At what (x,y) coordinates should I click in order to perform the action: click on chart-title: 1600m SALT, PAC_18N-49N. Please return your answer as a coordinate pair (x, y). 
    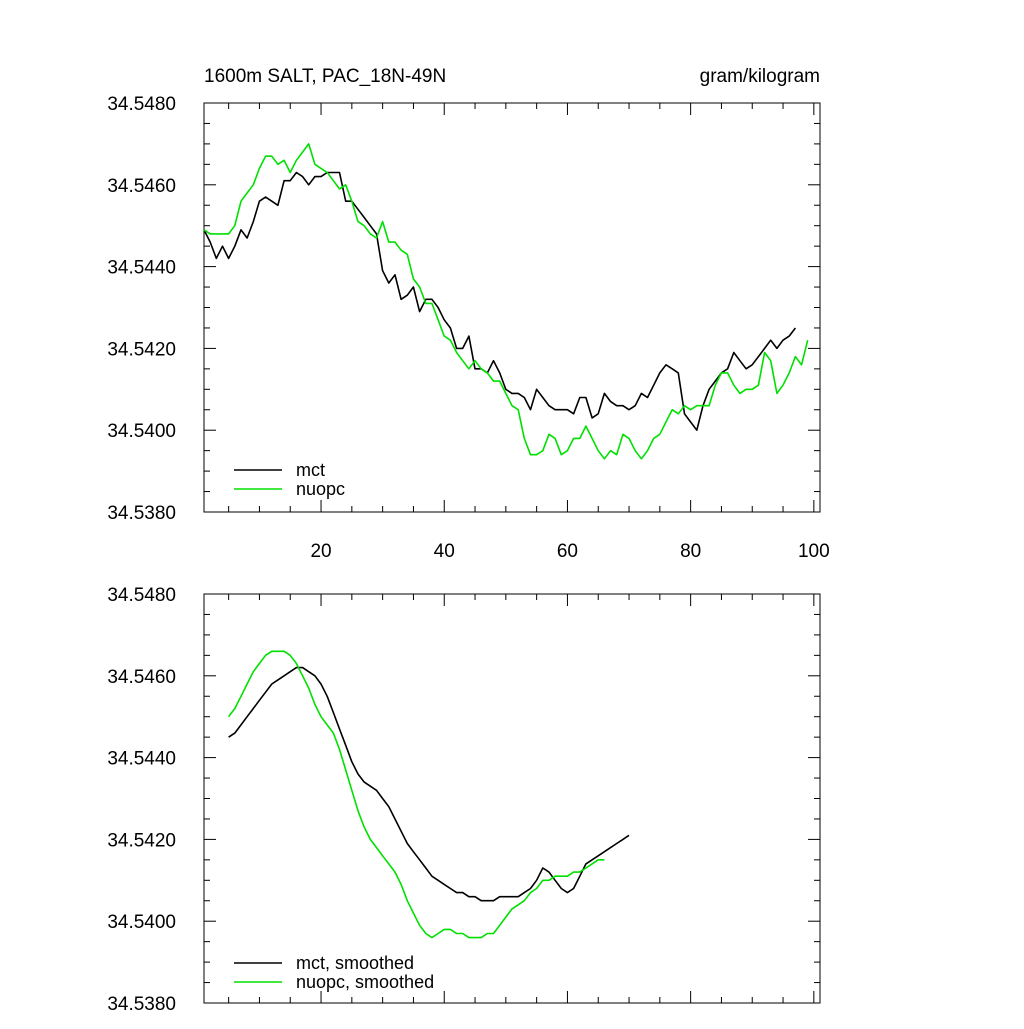
    Looking at the image, I should click on (325, 76).